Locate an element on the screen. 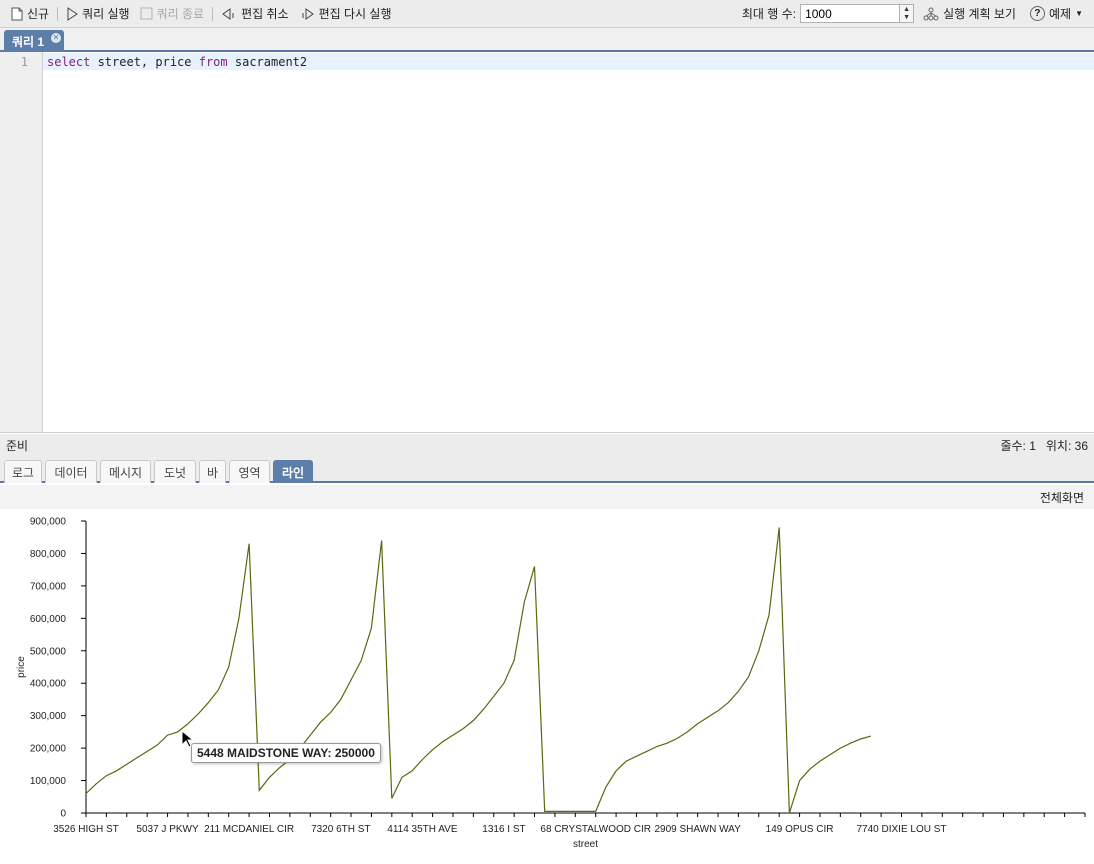  line-number: 1 is located at coordinates (24, 62).